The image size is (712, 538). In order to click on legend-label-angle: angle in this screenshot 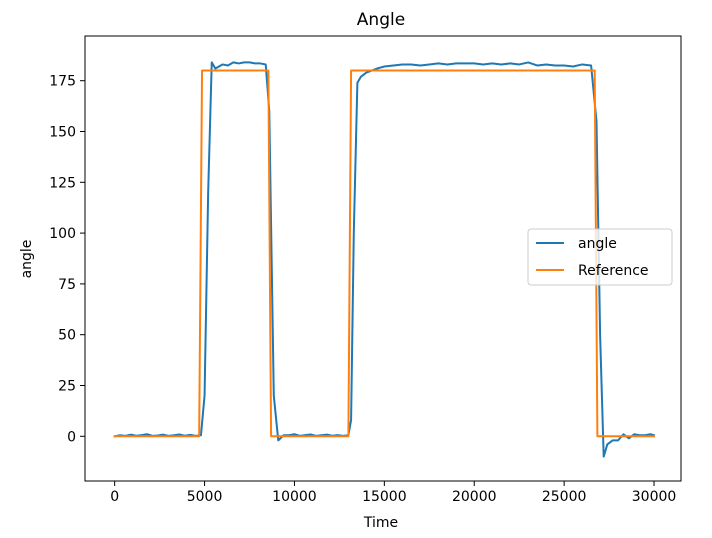, I will do `click(597, 244)`.